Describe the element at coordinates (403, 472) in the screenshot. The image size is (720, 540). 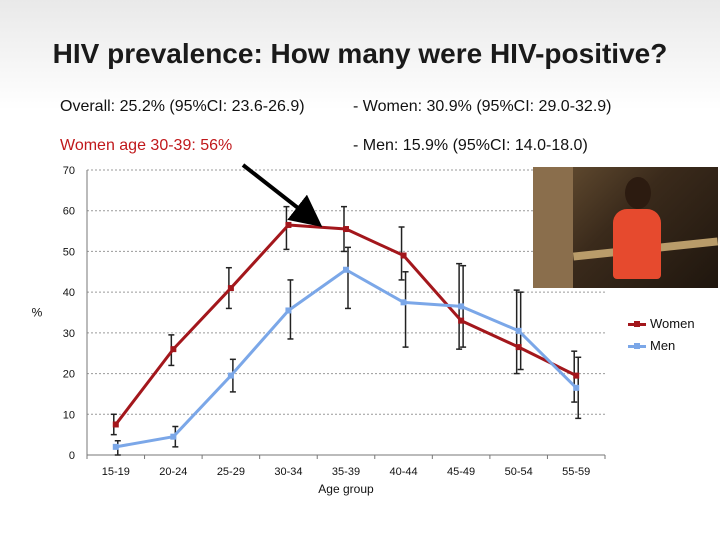
I see `x-tick-label: 40-44` at that location.